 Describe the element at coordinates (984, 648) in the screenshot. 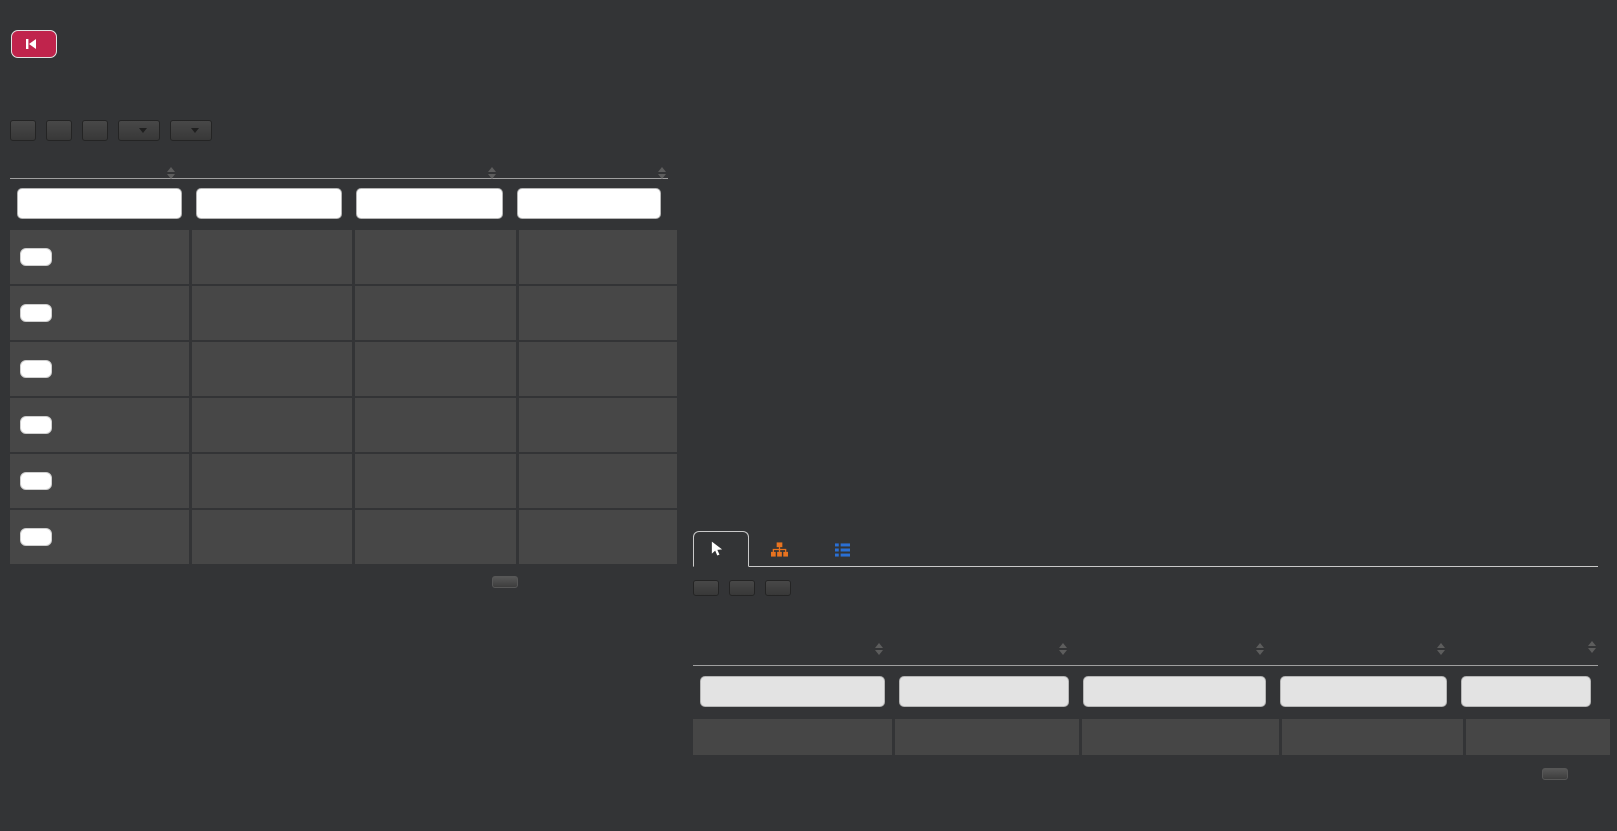

I see `column-header-nfactors` at that location.